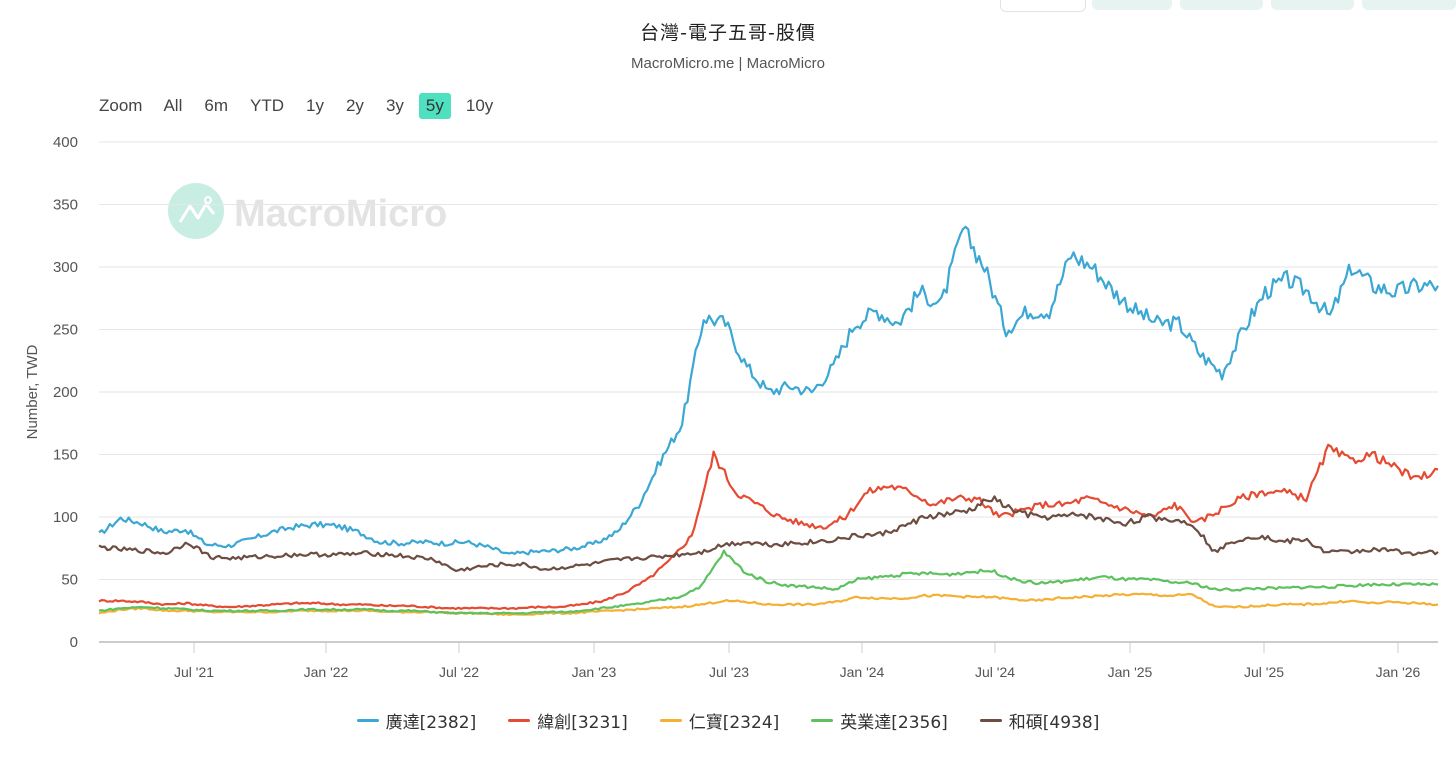 The height and width of the screenshot is (765, 1456). What do you see at coordinates (729, 672) in the screenshot?
I see `x-tick-label: Jul '23` at bounding box center [729, 672].